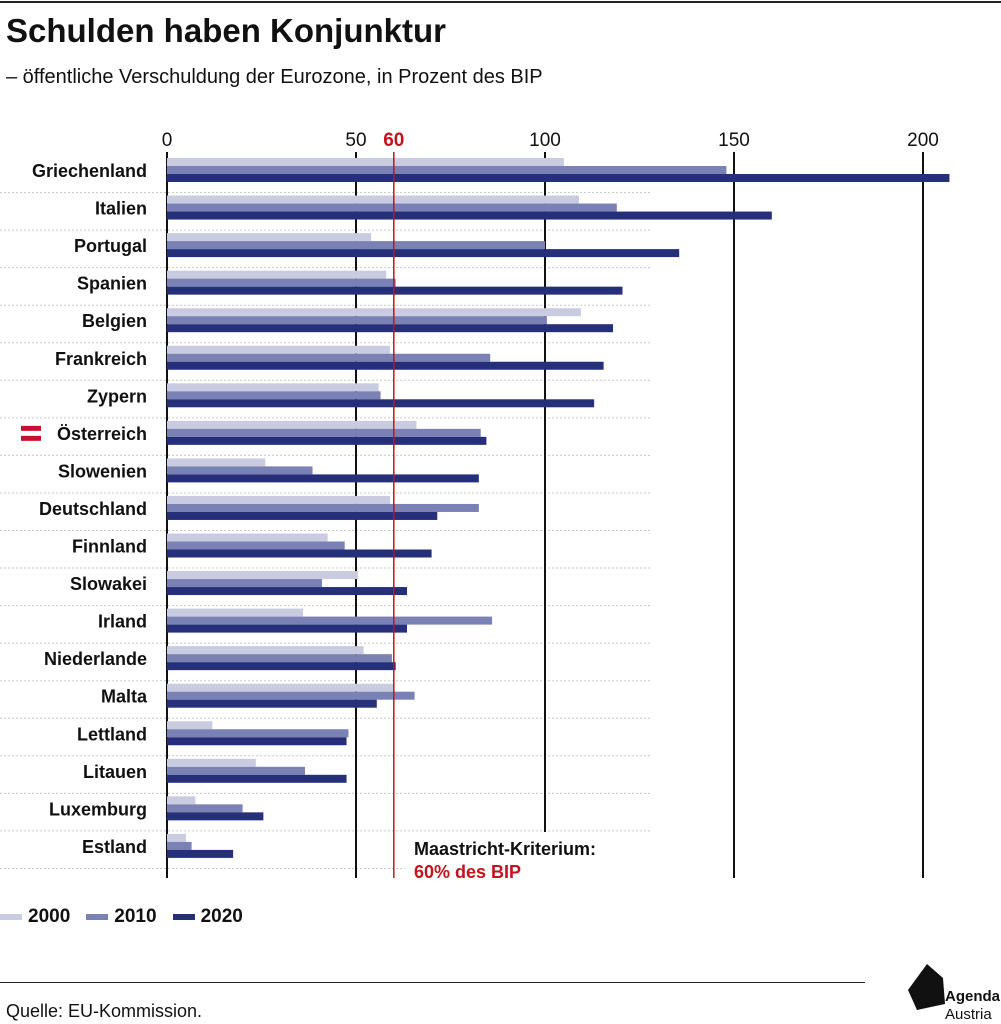  Describe the element at coordinates (183, 917) in the screenshot. I see `legend-swatch-2020` at that location.